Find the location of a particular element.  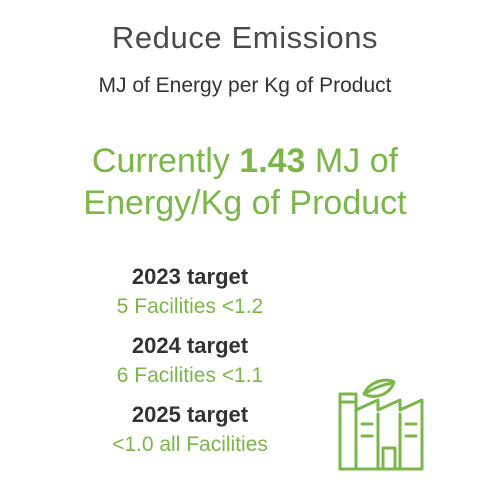

target-detail: 6 Facilities <1.1 is located at coordinates (190, 375).